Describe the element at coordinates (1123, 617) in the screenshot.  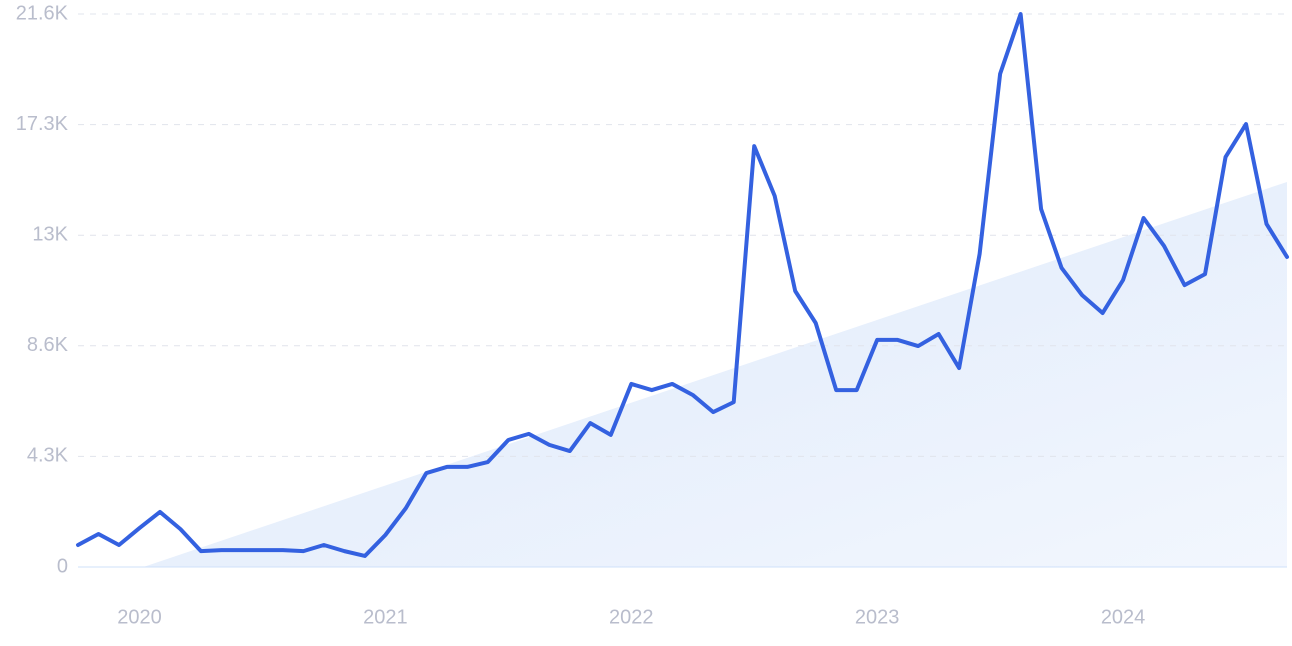
I see `x-tick-label: 2024` at that location.